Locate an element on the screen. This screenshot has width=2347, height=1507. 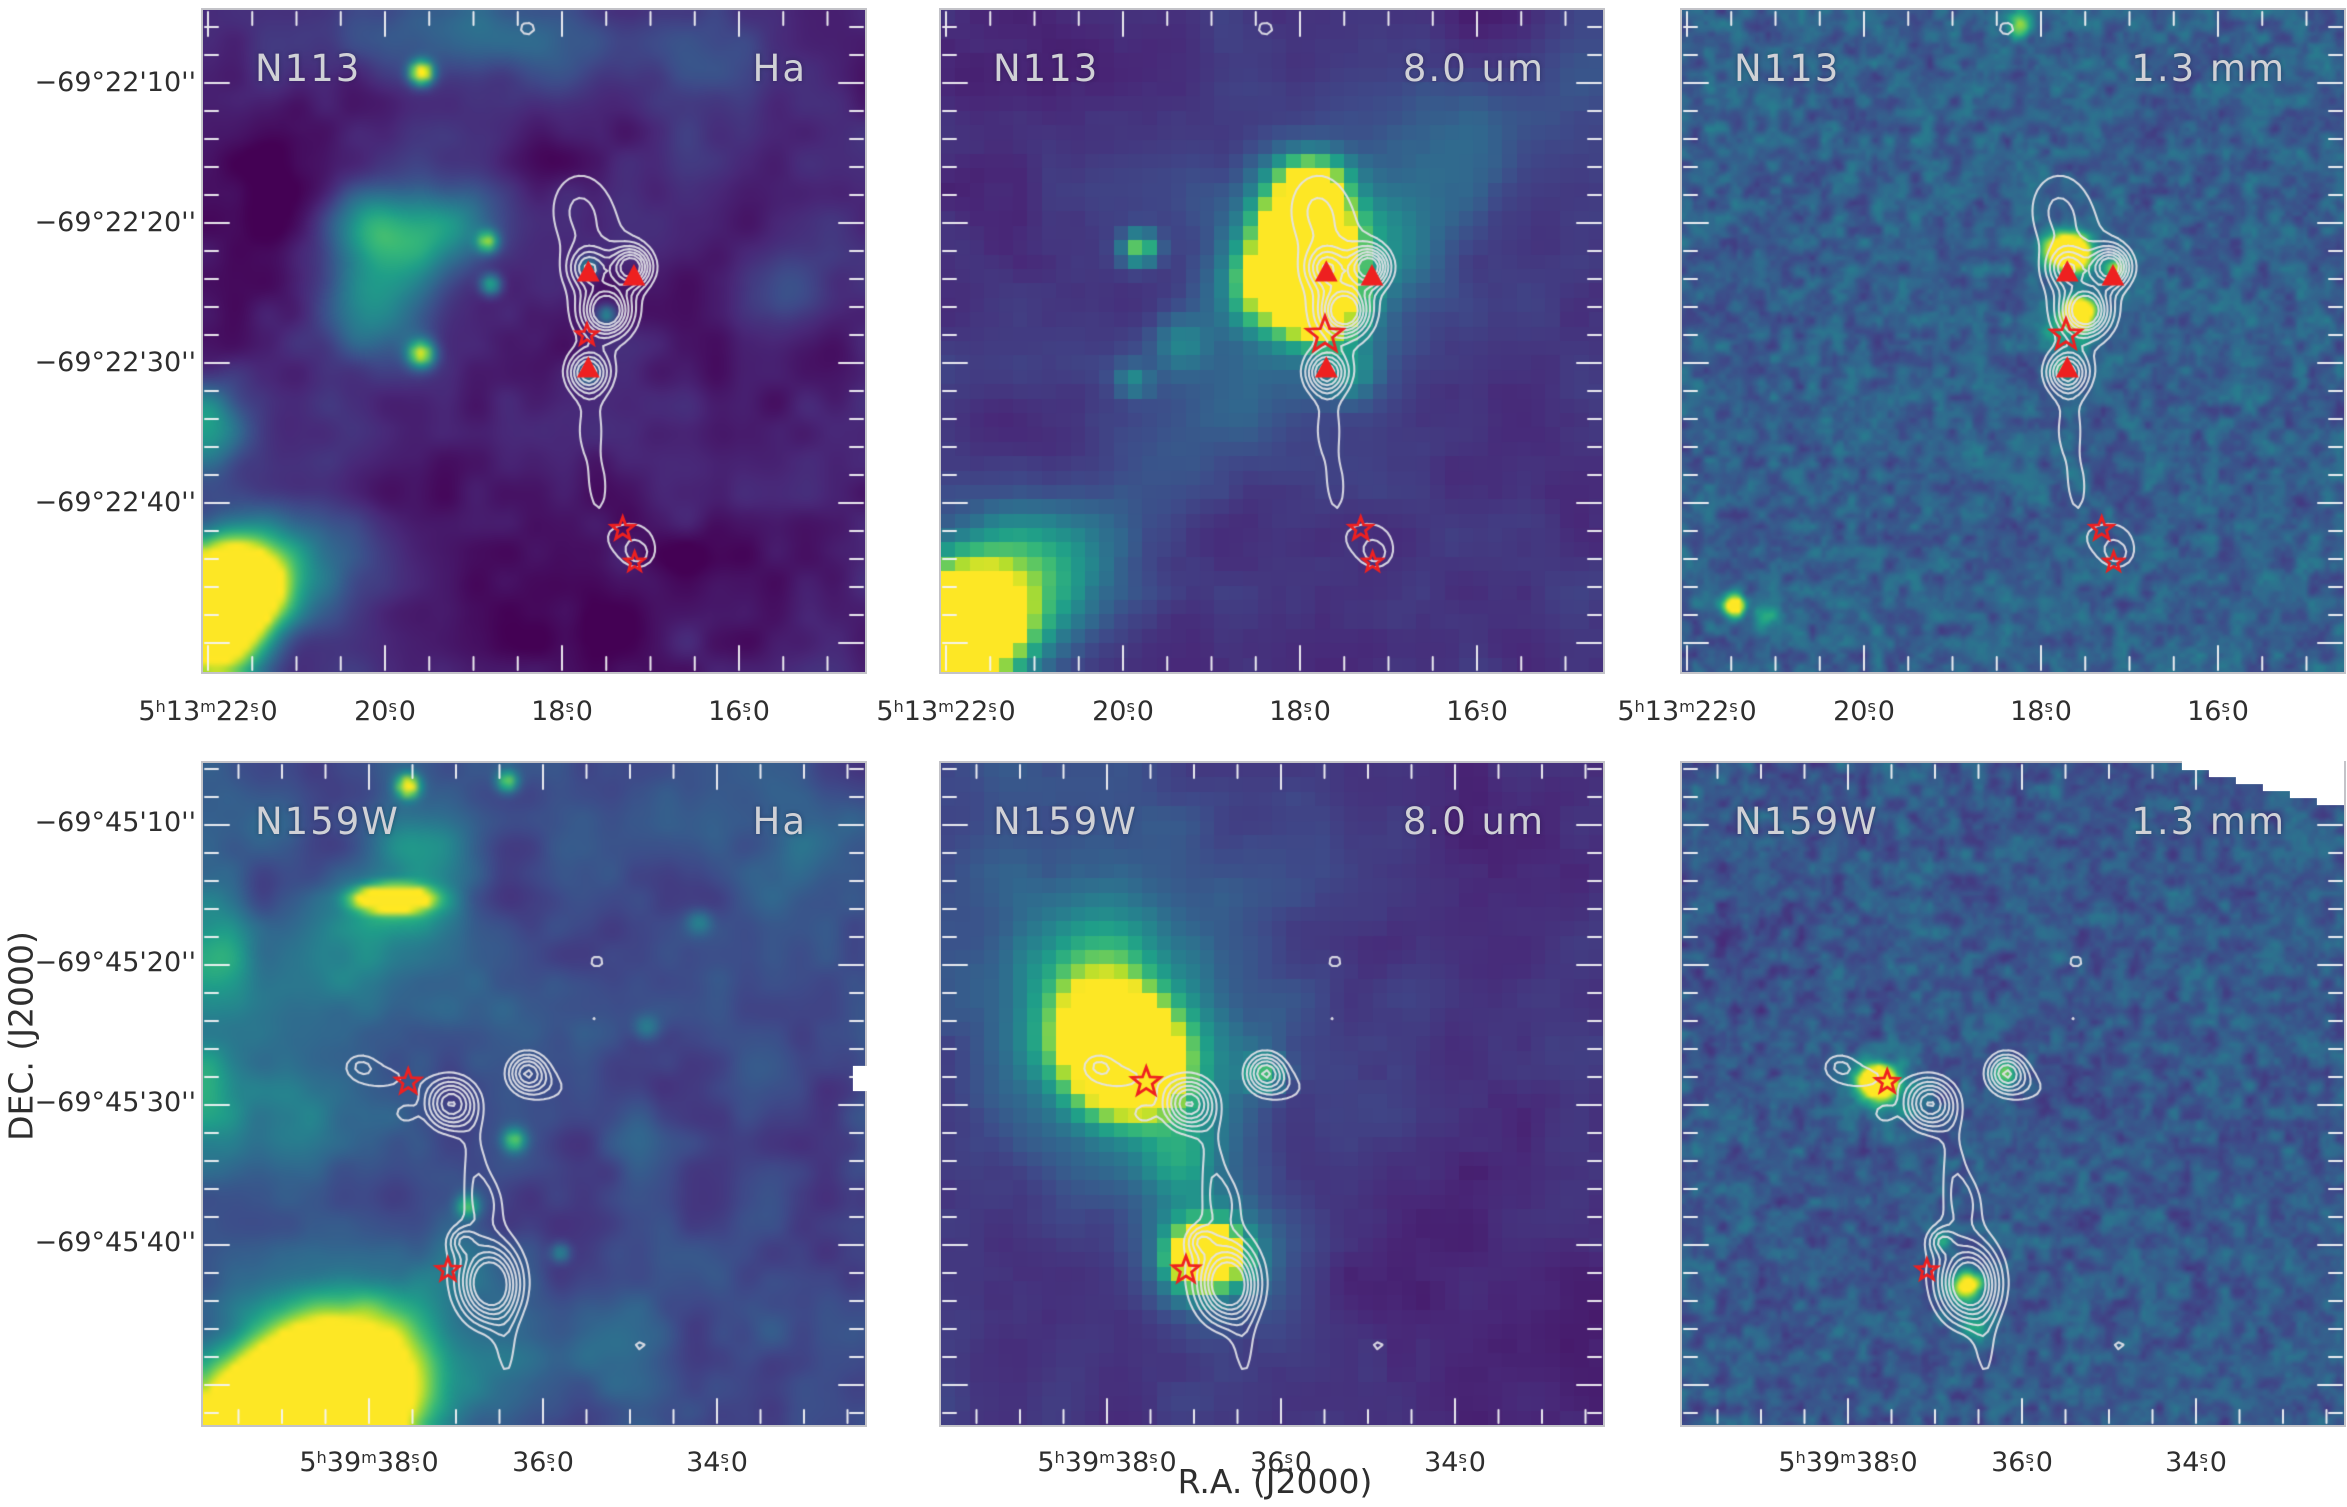
x-axis-title: R.A. (J2000) is located at coordinates (1275, 1481).